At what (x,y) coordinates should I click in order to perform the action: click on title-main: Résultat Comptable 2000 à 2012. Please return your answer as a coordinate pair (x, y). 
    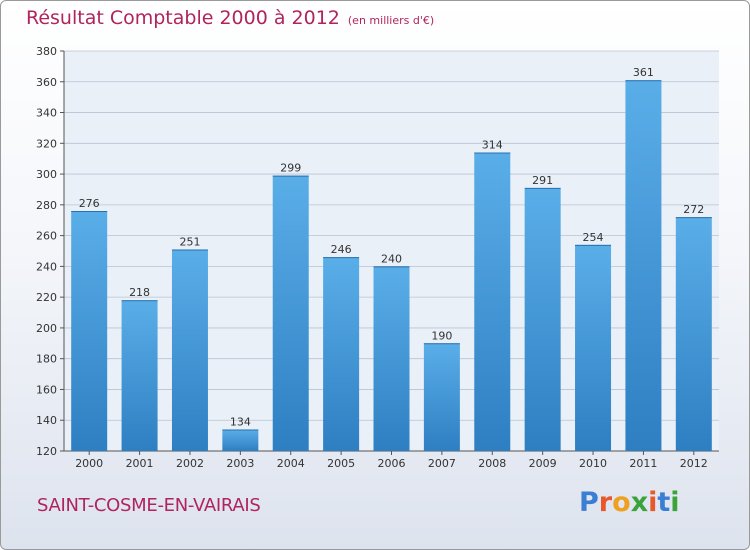
    Looking at the image, I should click on (183, 18).